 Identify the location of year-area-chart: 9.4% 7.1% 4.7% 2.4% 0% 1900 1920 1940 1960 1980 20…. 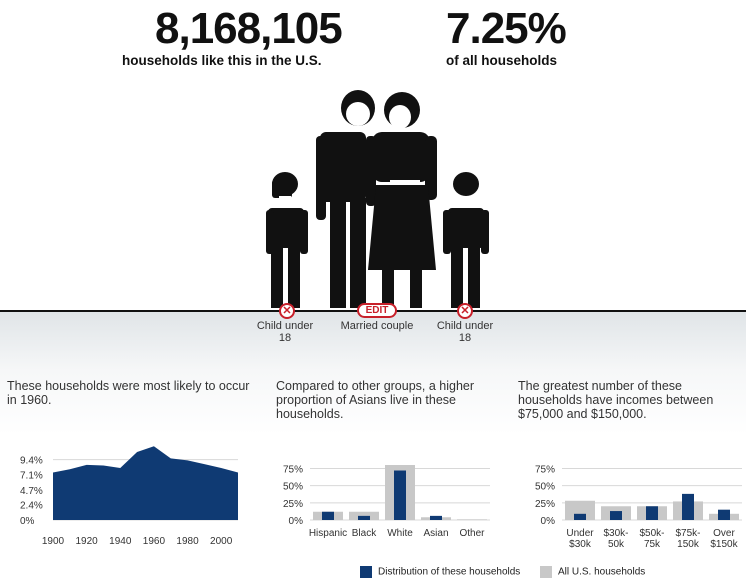
(129, 496).